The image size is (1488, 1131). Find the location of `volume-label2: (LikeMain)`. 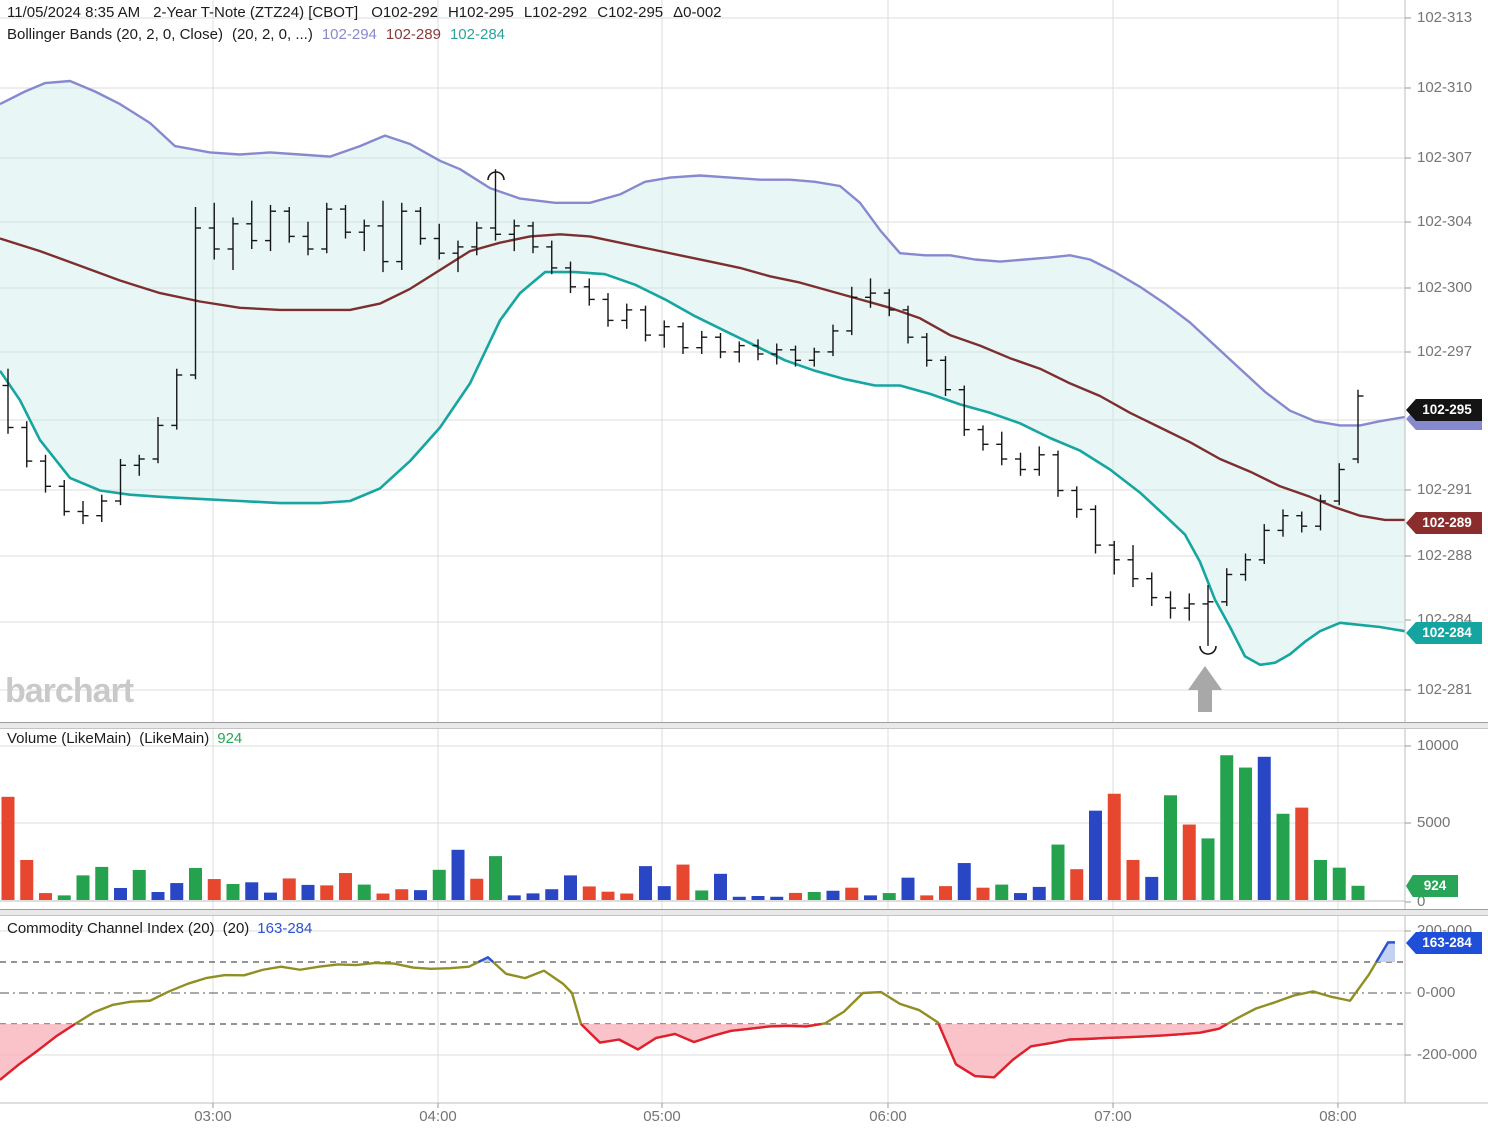

volume-label2: (LikeMain) is located at coordinates (174, 738).